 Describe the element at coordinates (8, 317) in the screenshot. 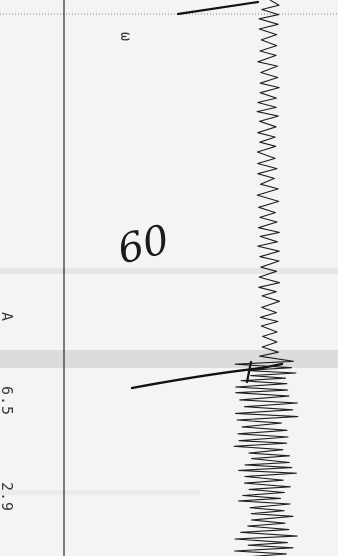

I see `label-a: A` at that location.